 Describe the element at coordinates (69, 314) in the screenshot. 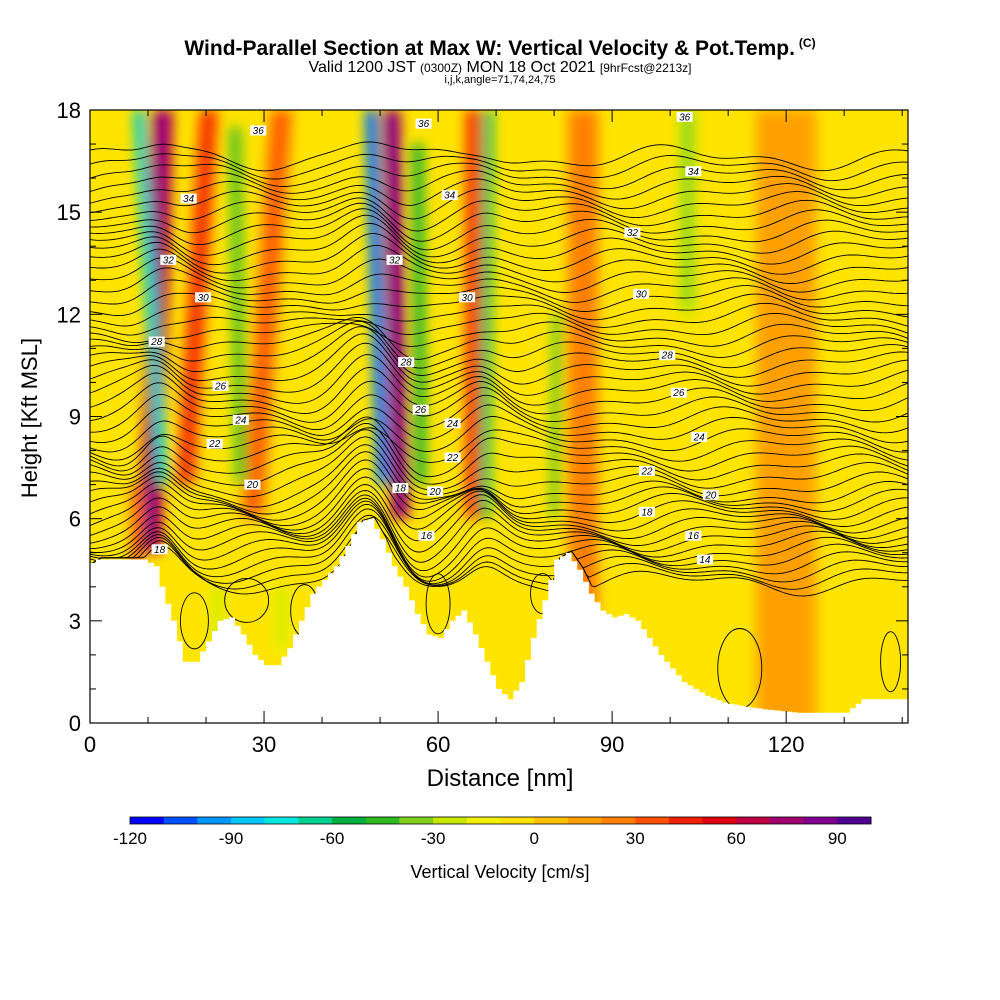

I see `y-tick-label-4: 12` at that location.